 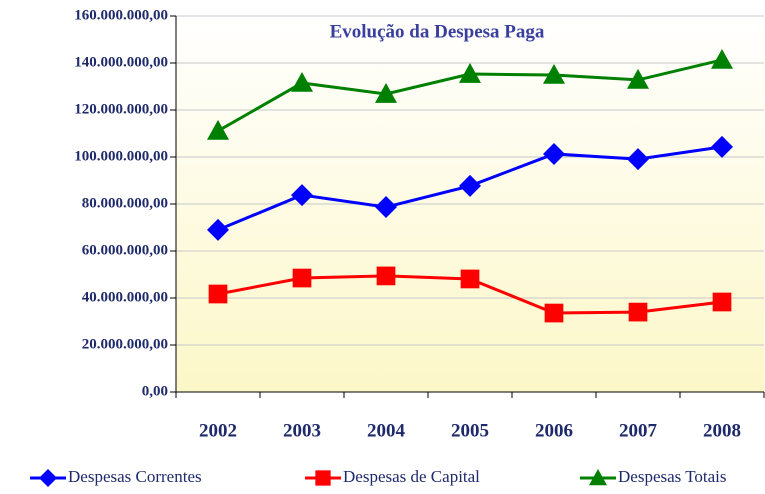 What do you see at coordinates (155, 391) in the screenshot?
I see `y-tick-label: 0,00` at bounding box center [155, 391].